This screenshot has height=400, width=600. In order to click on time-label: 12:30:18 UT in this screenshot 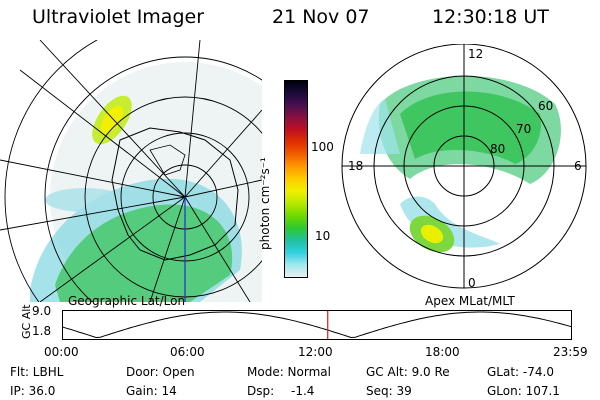, I will do `click(490, 17)`.